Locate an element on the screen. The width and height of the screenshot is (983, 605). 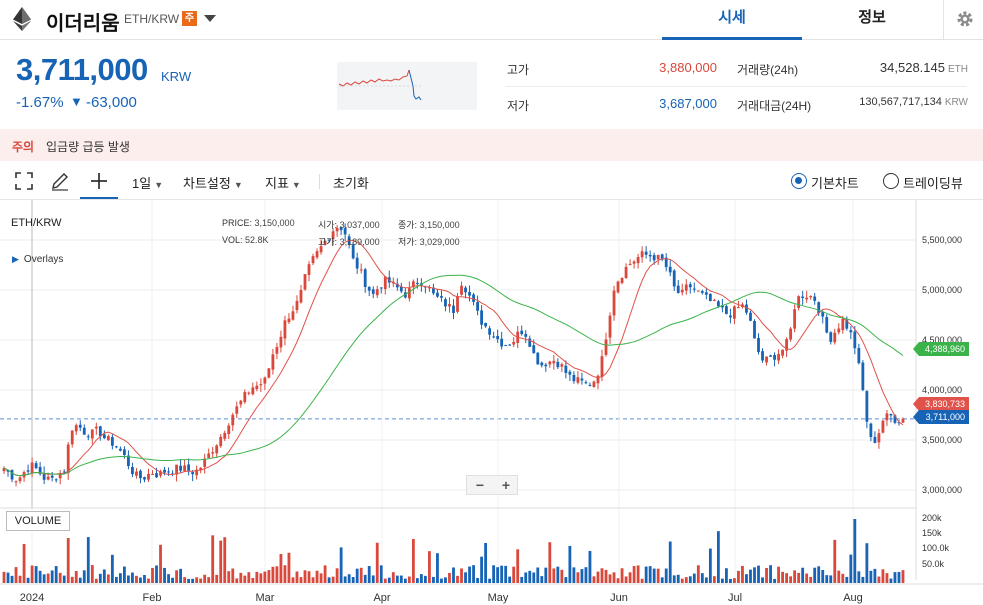
indicators-button: 지표 ▼ is located at coordinates (283, 183).